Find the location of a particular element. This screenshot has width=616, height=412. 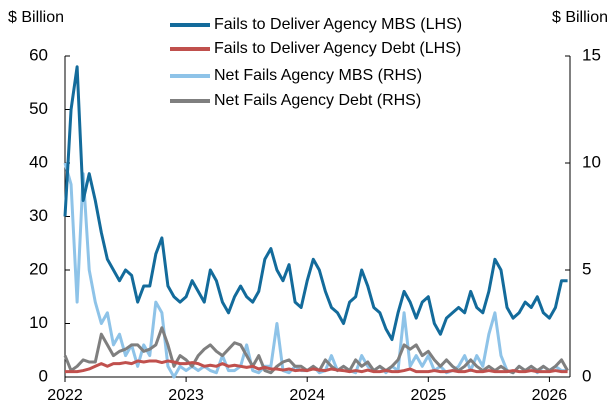

y2-axis-label: $ Billion is located at coordinates (580, 17).